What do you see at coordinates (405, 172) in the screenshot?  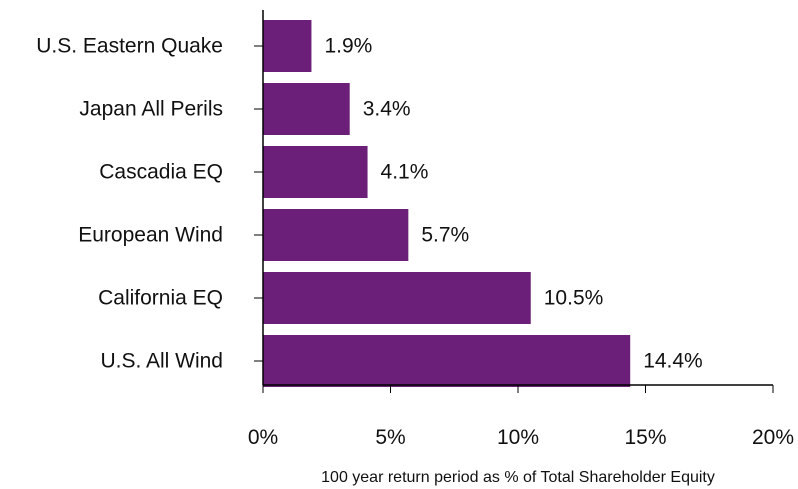 I see `value-label: 4.1%` at bounding box center [405, 172].